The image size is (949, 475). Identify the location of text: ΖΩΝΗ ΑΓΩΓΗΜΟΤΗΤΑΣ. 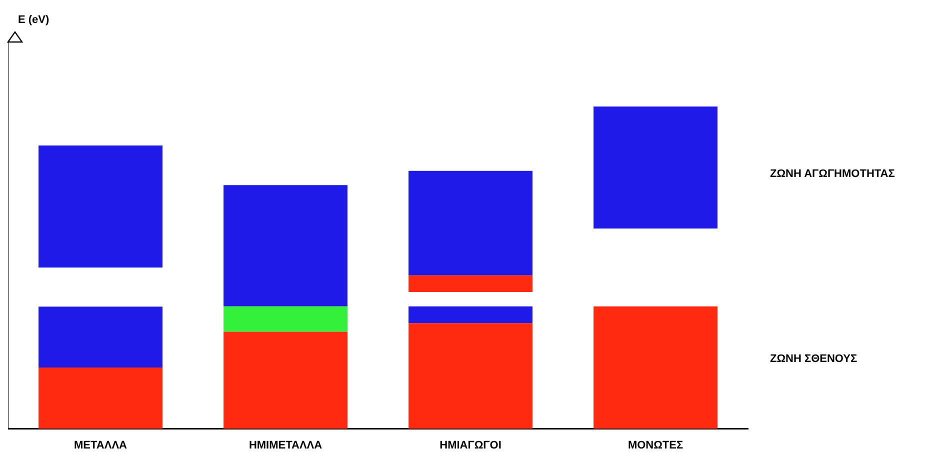
(832, 174).